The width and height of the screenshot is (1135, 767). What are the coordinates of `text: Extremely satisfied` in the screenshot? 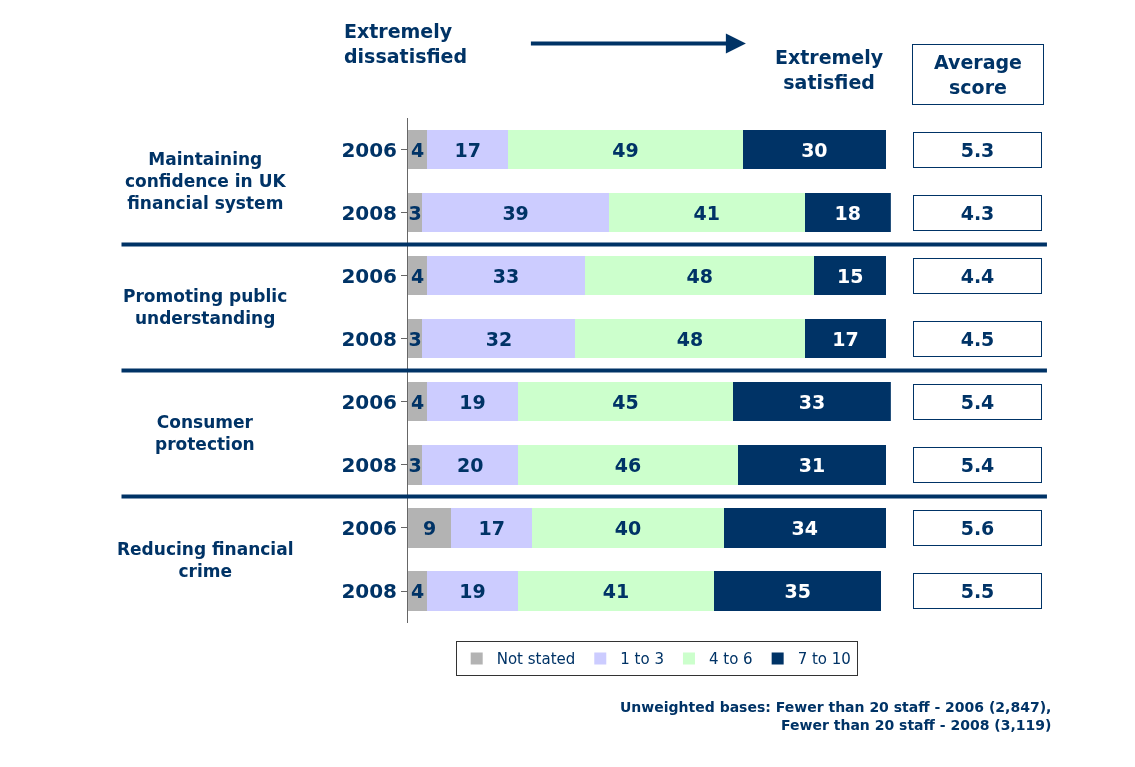 It's located at (829, 69).